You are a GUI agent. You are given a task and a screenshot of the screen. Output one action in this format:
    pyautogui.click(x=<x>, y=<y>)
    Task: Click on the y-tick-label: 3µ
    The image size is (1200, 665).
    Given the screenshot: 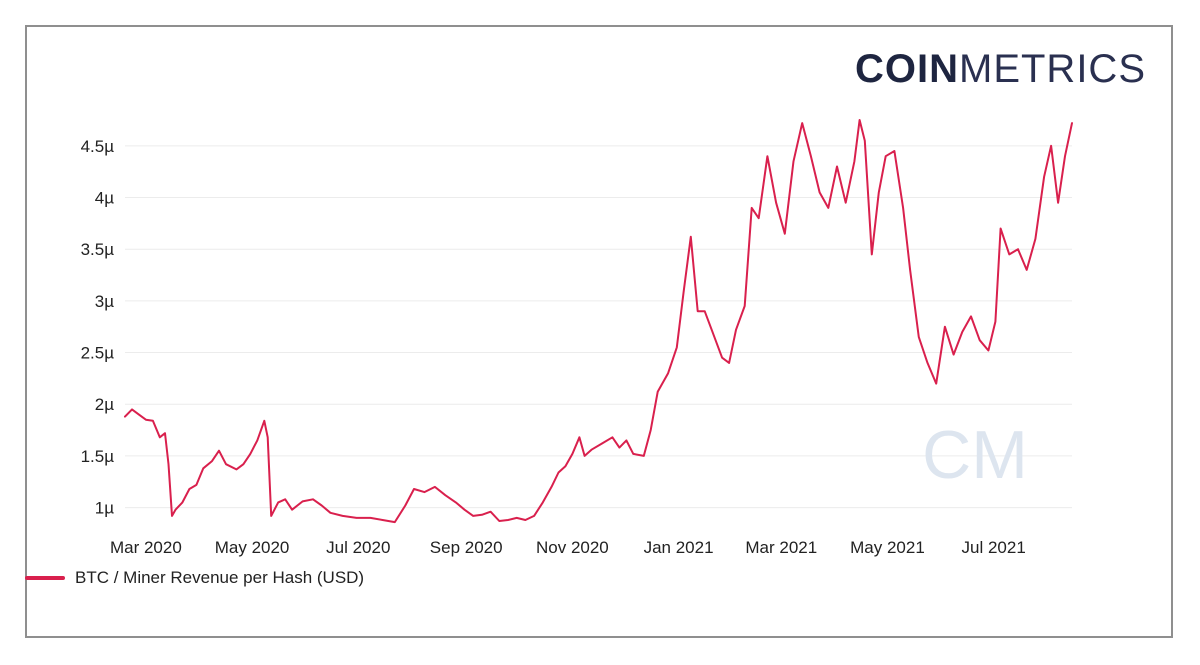 What is the action you would take?
    pyautogui.click(x=104, y=301)
    